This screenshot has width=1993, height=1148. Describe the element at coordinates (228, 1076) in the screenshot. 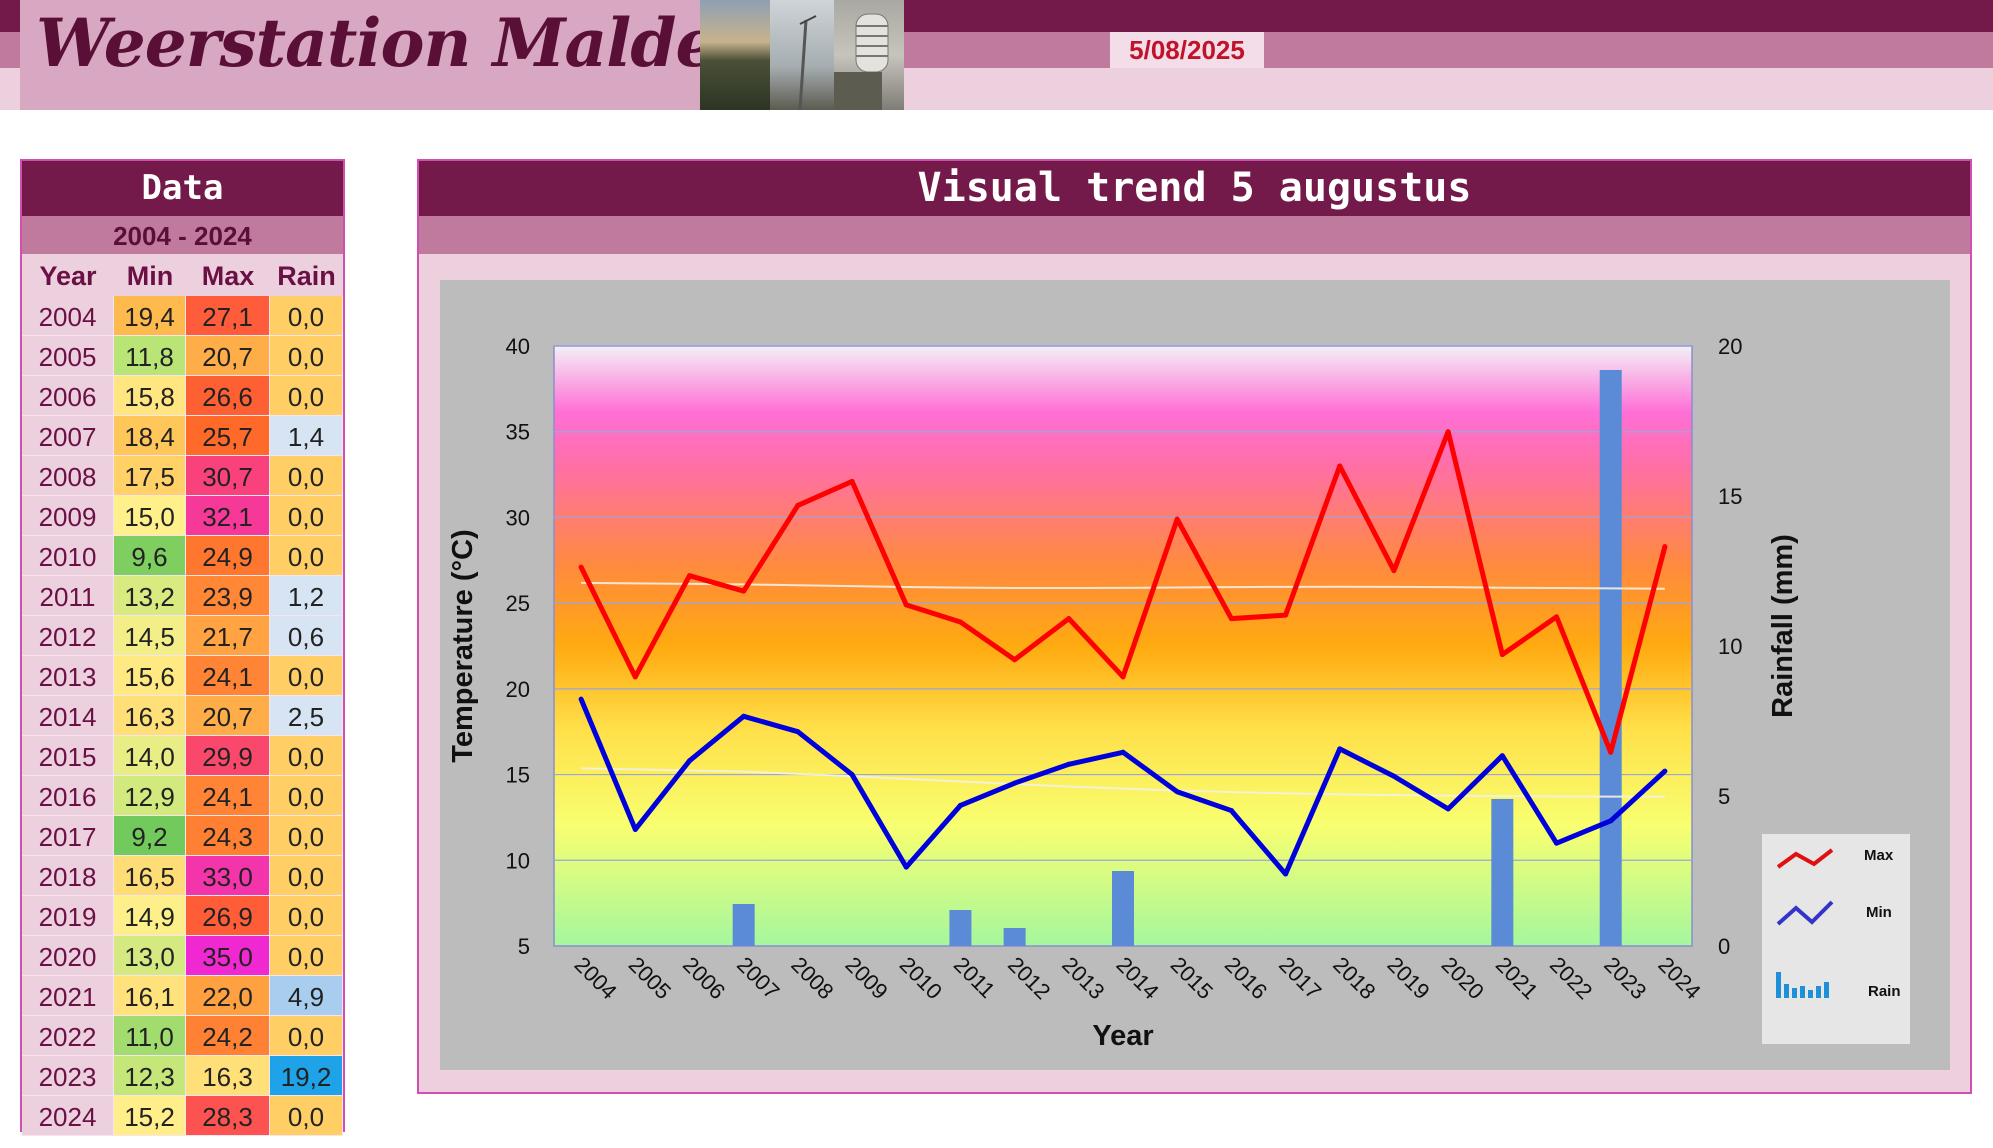

I see `table-cell-max: 16,3` at that location.